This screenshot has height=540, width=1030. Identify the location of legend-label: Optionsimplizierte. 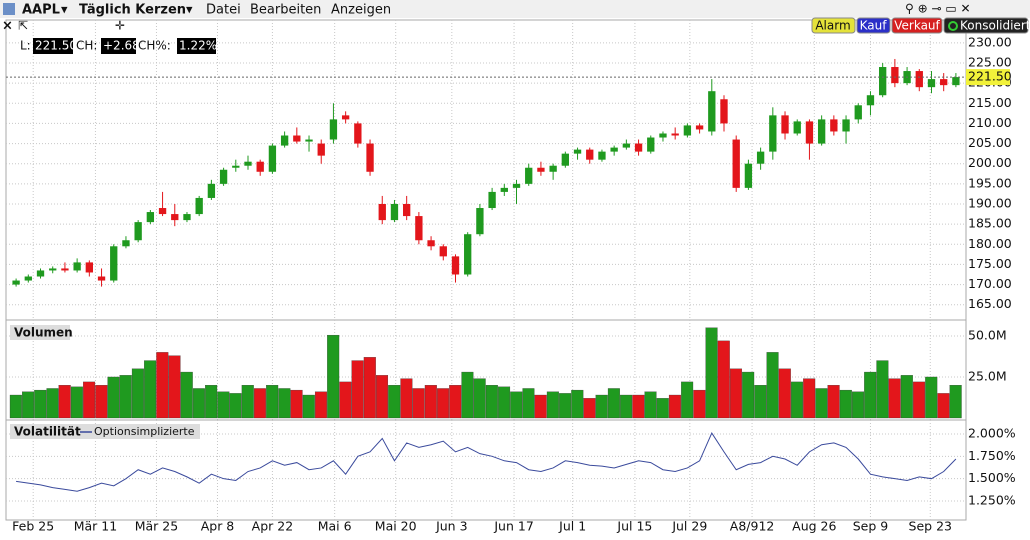
(144, 431).